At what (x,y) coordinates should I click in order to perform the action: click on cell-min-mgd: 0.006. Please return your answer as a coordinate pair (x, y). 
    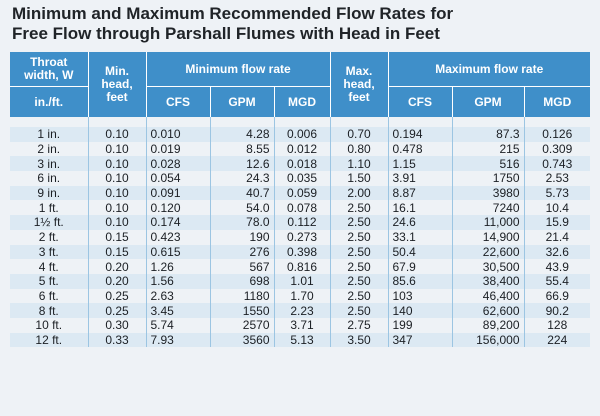
    Looking at the image, I should click on (301, 134).